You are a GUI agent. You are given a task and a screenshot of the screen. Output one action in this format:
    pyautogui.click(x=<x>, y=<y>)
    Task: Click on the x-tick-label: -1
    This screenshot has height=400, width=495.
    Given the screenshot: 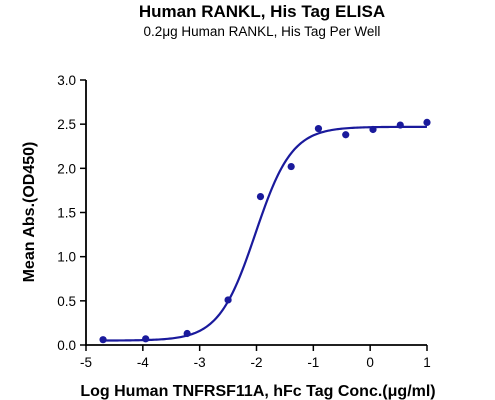 What is the action you would take?
    pyautogui.click(x=313, y=362)
    